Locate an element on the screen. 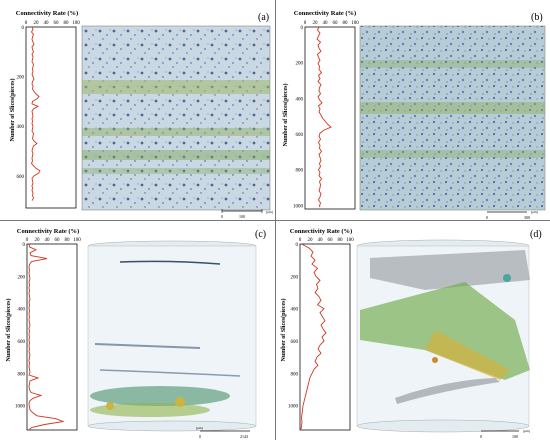  scale-bar: 0 300 [μm] is located at coordinates (512, 215).